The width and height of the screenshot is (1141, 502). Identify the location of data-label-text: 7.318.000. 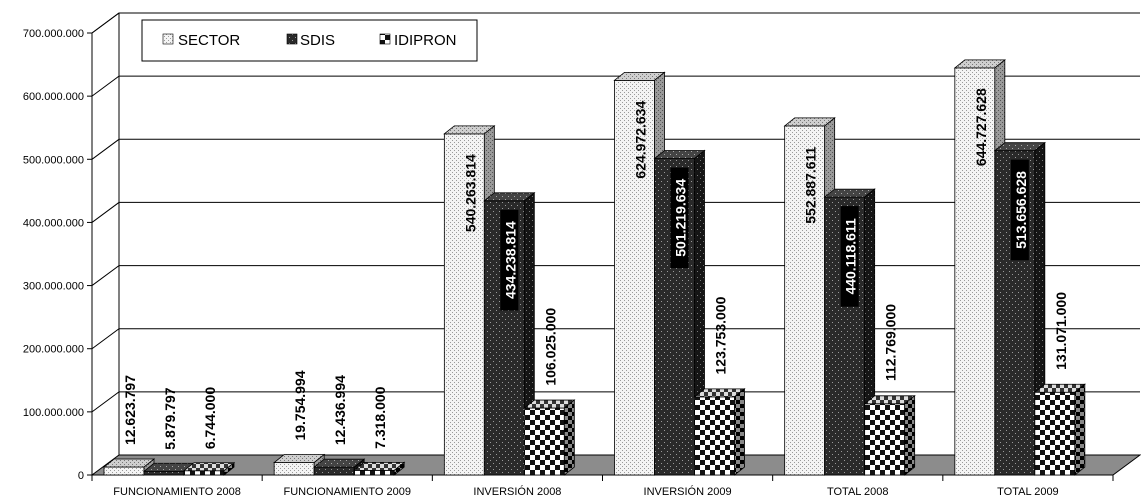
(380, 417).